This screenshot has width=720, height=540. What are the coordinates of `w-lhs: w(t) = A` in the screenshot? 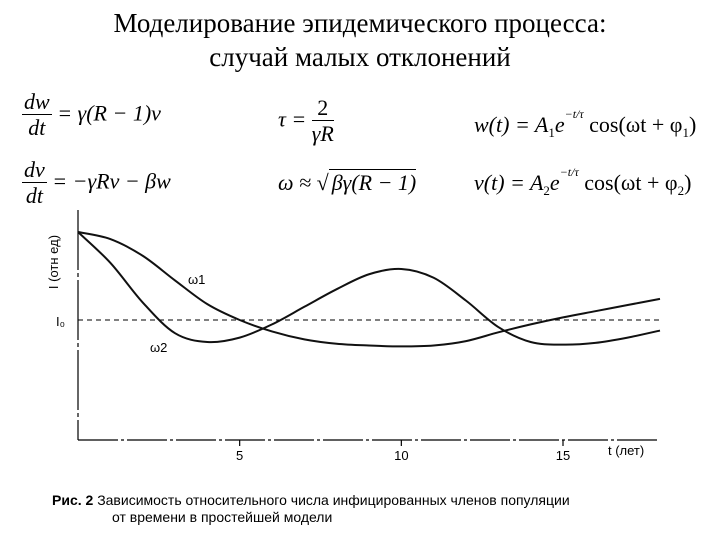 It's located at (511, 124).